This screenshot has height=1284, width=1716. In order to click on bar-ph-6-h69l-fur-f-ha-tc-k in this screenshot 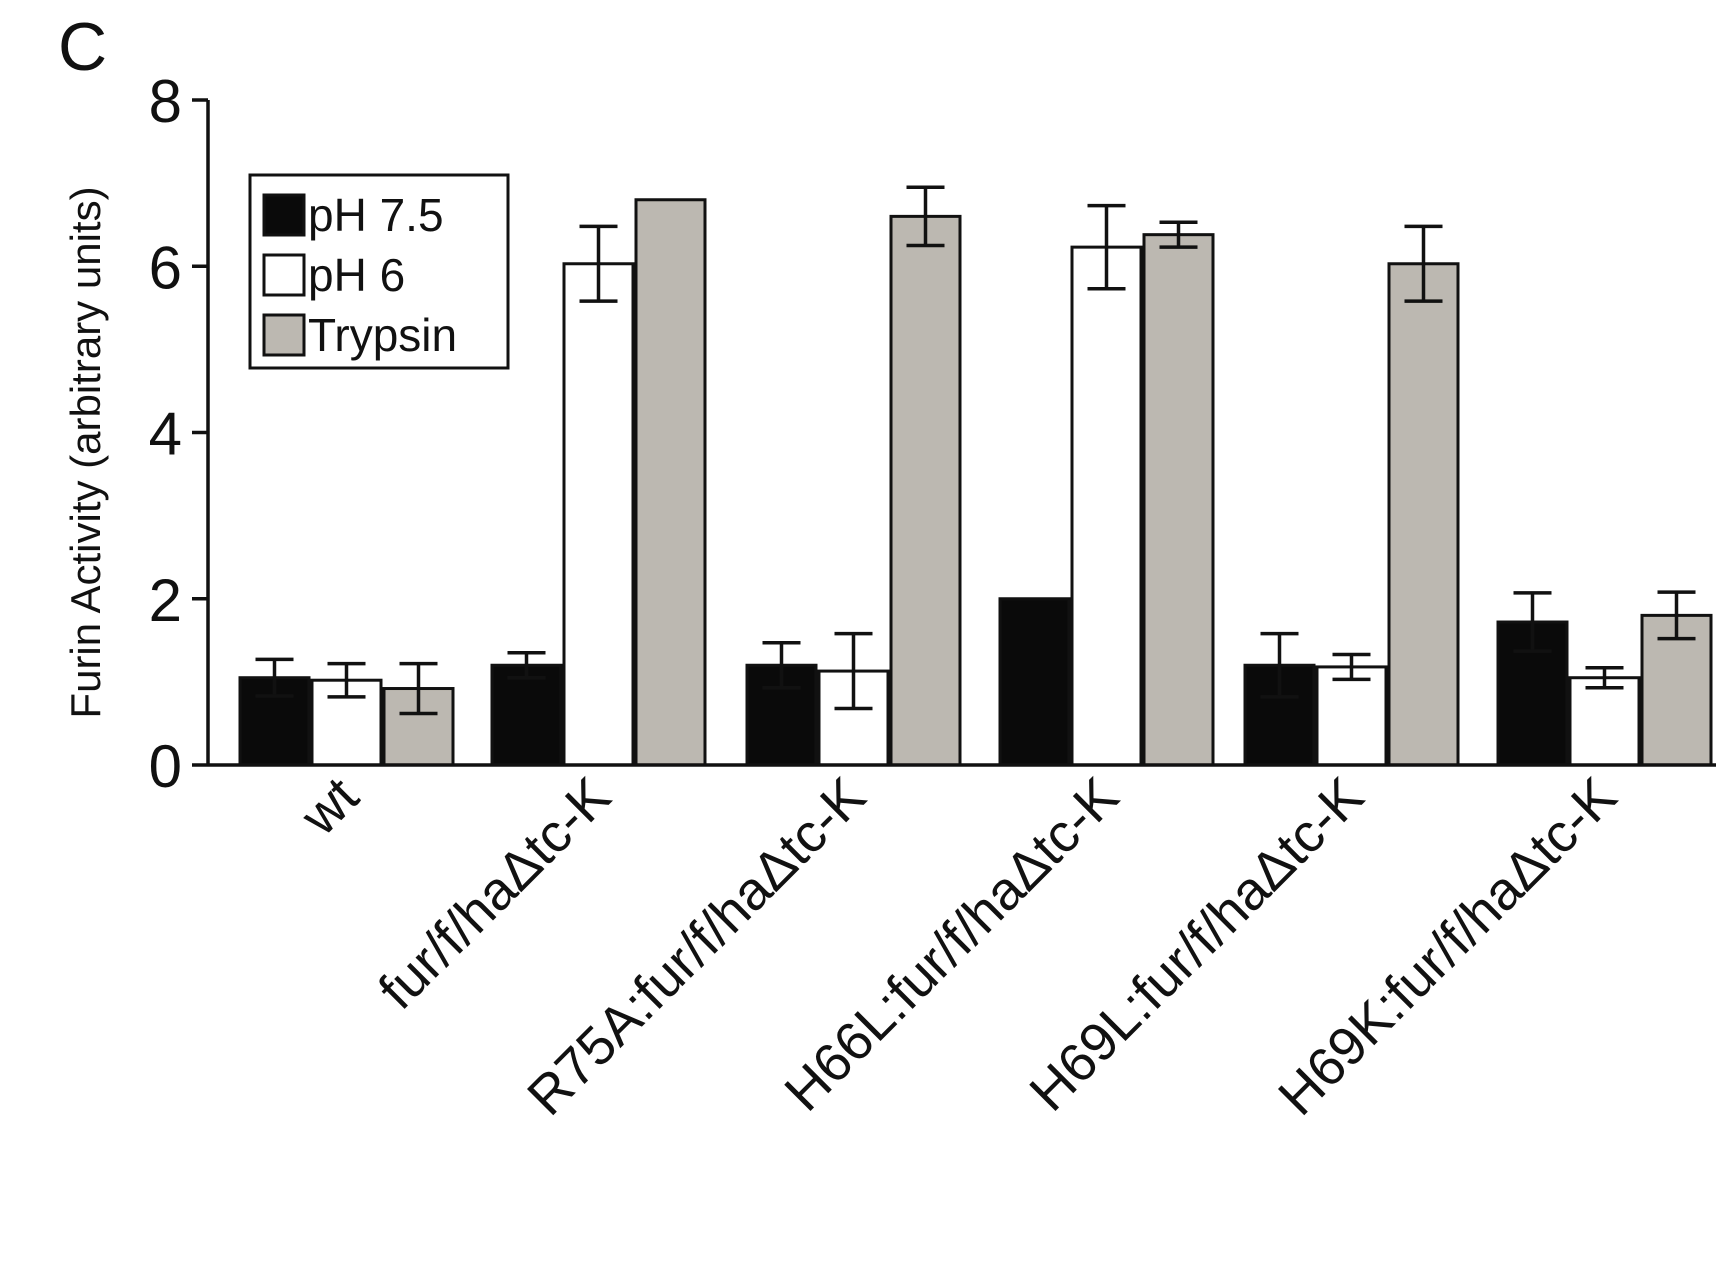, I will do `click(1351, 716)`.